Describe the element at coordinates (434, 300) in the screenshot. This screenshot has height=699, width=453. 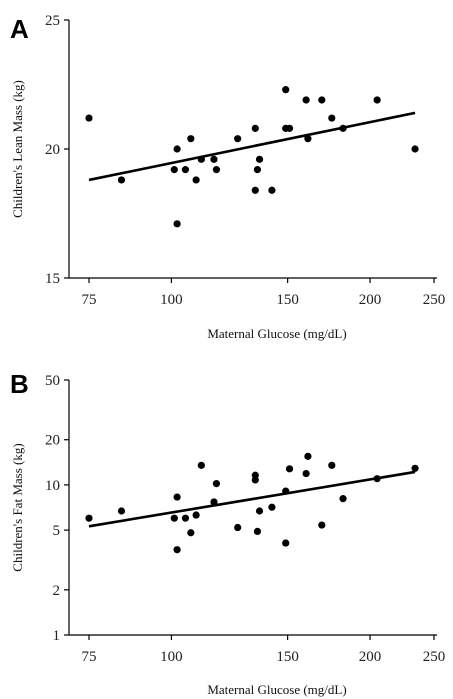
I see `panel-a-x-tick-label: 250` at that location.